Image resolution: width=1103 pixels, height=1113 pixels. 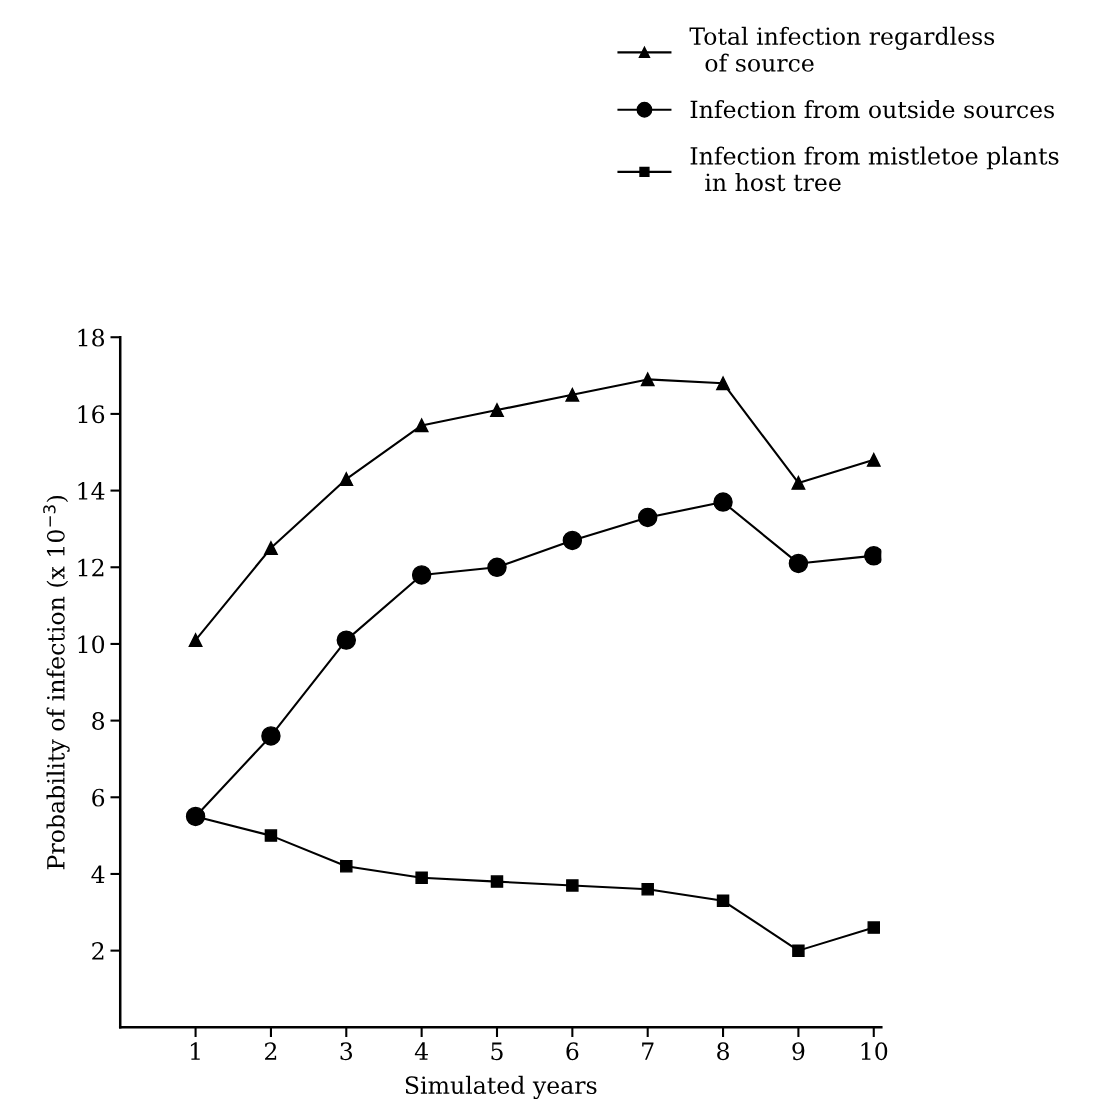 I want to click on legend-label: Total infection regardless of source, so click(x=842, y=49).